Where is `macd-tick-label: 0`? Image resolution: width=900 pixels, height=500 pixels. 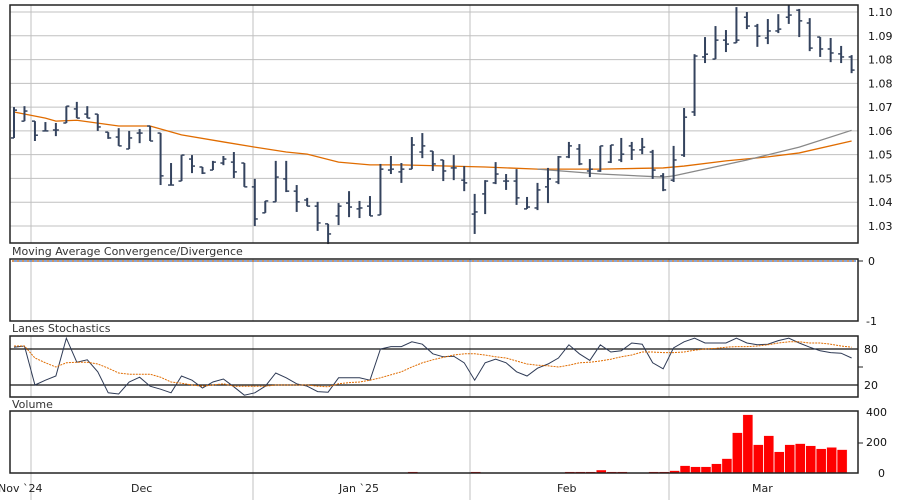 macd-tick-label: 0 is located at coordinates (871, 261).